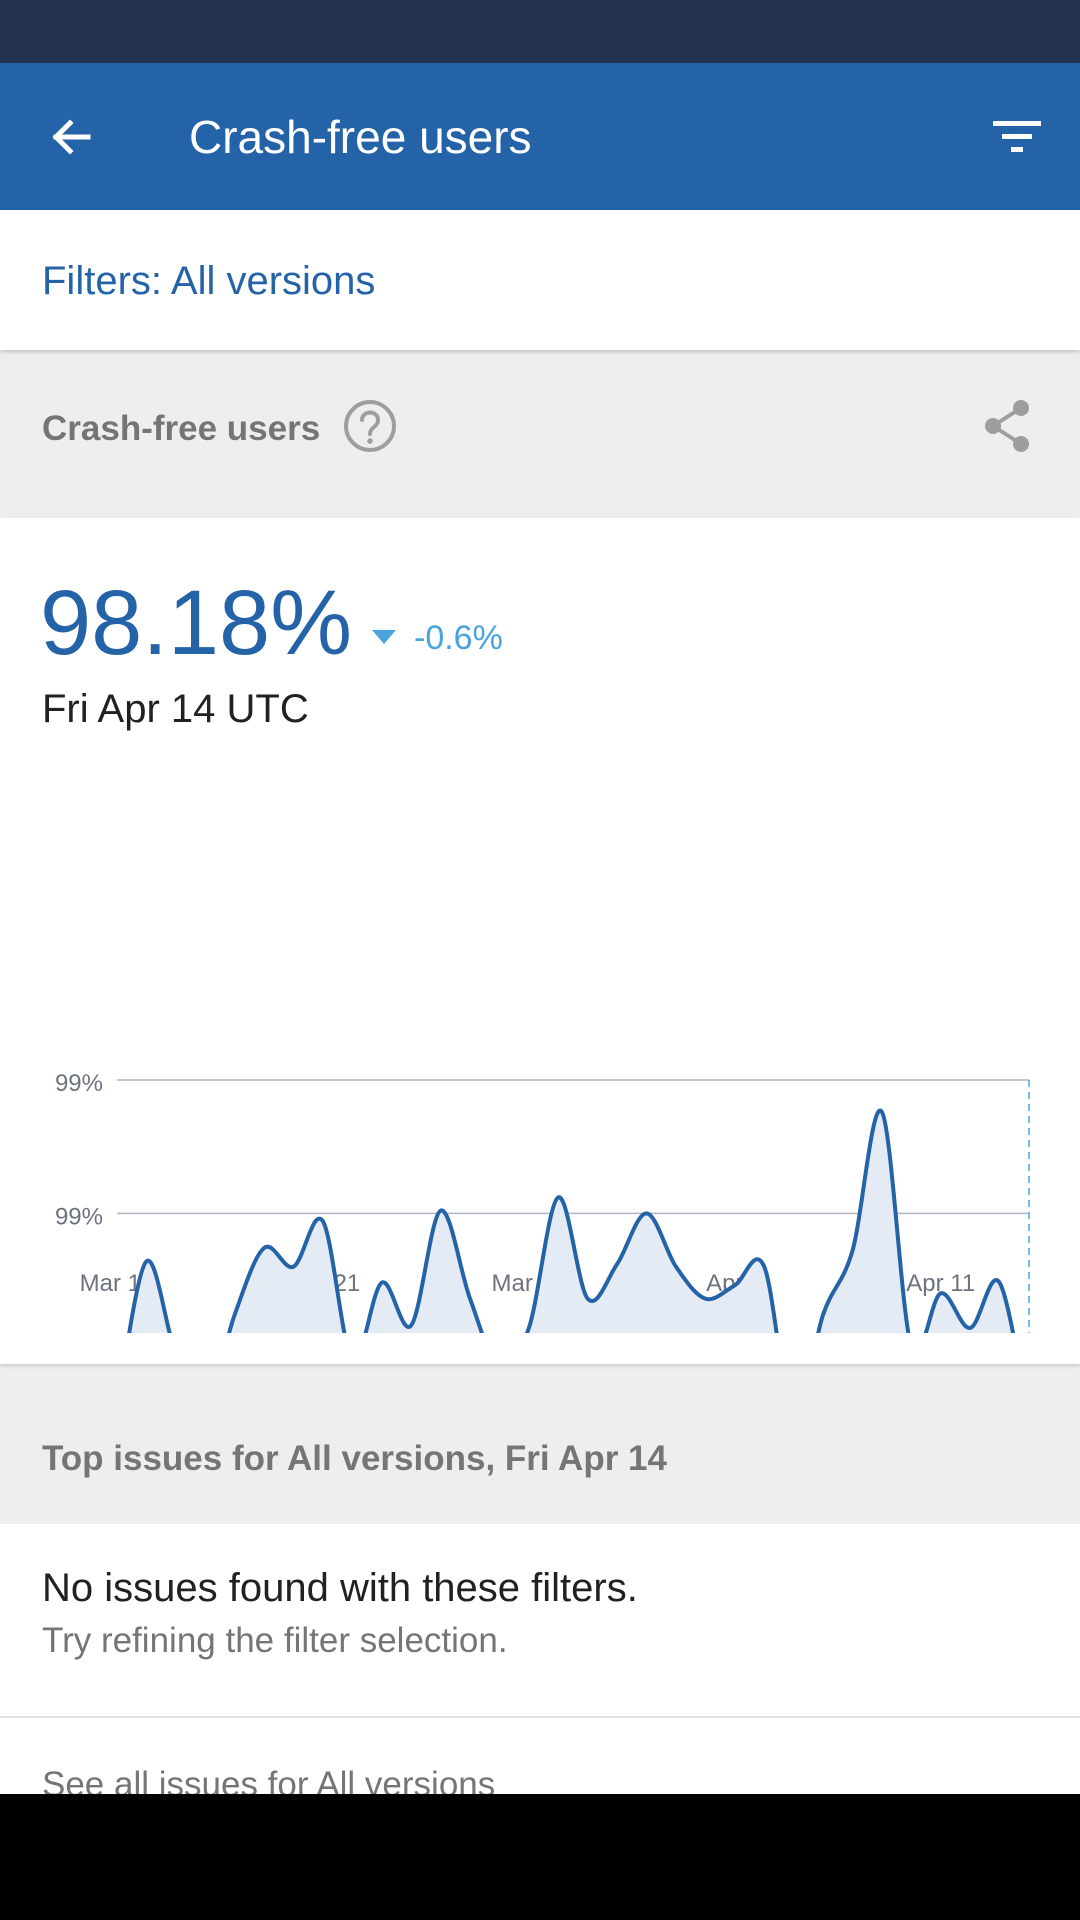  What do you see at coordinates (458, 638) in the screenshot?
I see `metric-delta: -0.6%` at bounding box center [458, 638].